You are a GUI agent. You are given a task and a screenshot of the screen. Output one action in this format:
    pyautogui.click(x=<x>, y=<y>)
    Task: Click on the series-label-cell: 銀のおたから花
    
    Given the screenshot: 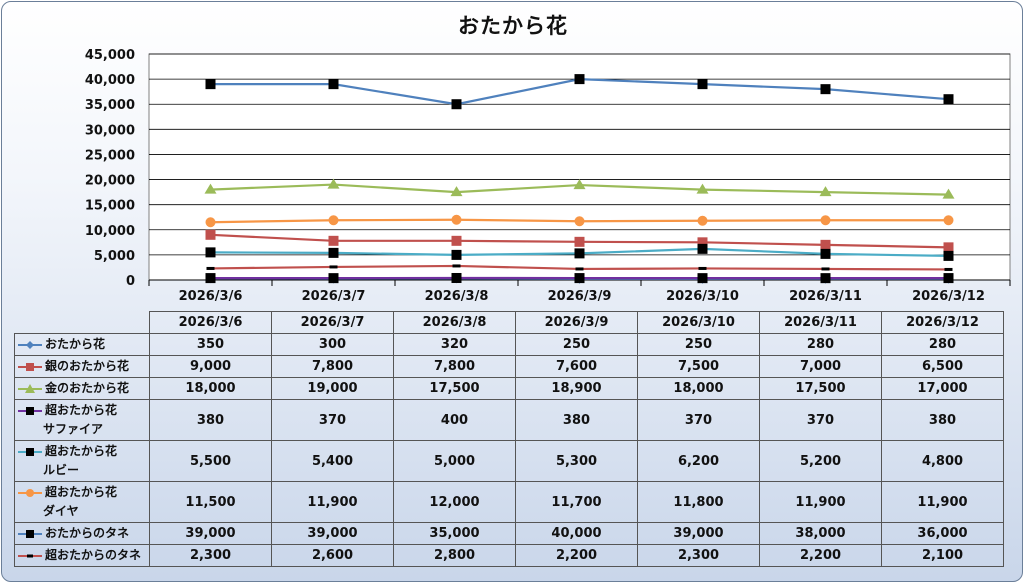 What is the action you would take?
    pyautogui.click(x=82, y=366)
    